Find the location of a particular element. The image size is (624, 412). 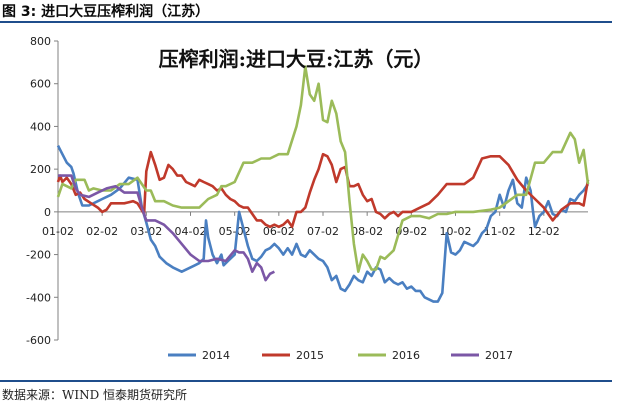

legend-label-2015: 2015 is located at coordinates (310, 355).